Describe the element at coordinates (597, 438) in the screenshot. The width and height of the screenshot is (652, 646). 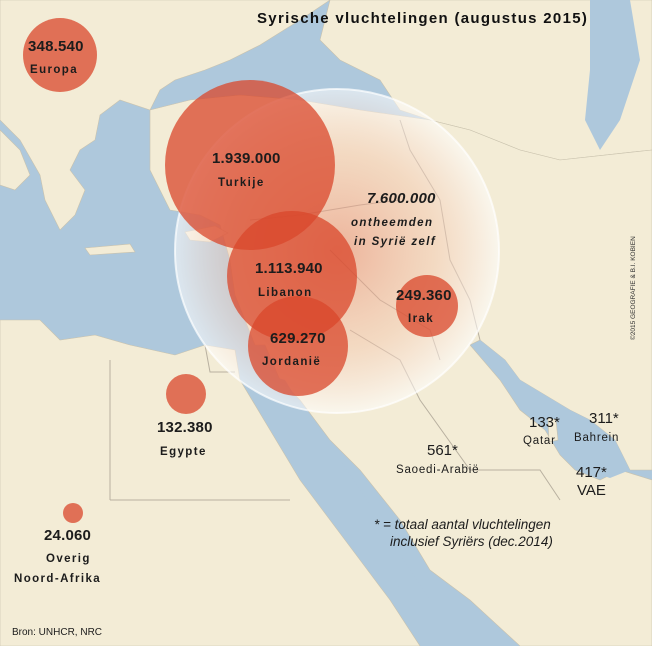
I see `label-bahrein: Bahrein` at that location.